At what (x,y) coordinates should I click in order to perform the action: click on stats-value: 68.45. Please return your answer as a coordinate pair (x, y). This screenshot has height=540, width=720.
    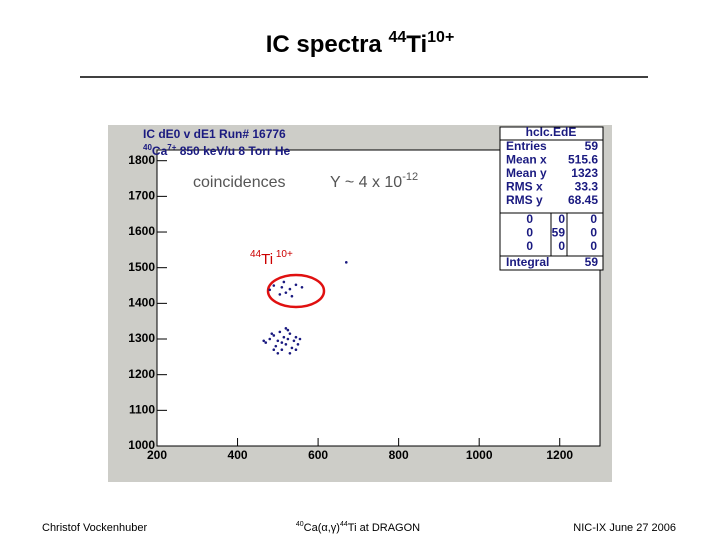
    Looking at the image, I should click on (583, 200).